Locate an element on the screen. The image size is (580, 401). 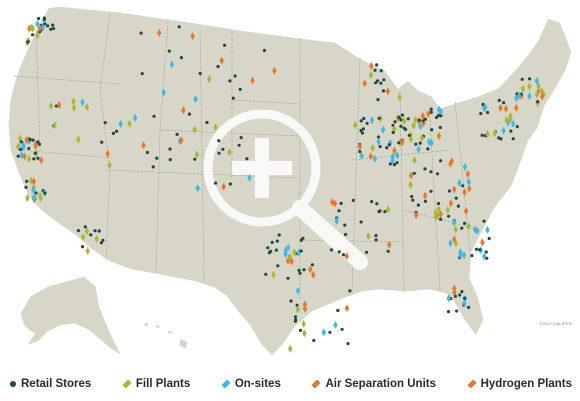
legend-label-hydrogen-plants: Hydrogen Plants is located at coordinates (526, 384).